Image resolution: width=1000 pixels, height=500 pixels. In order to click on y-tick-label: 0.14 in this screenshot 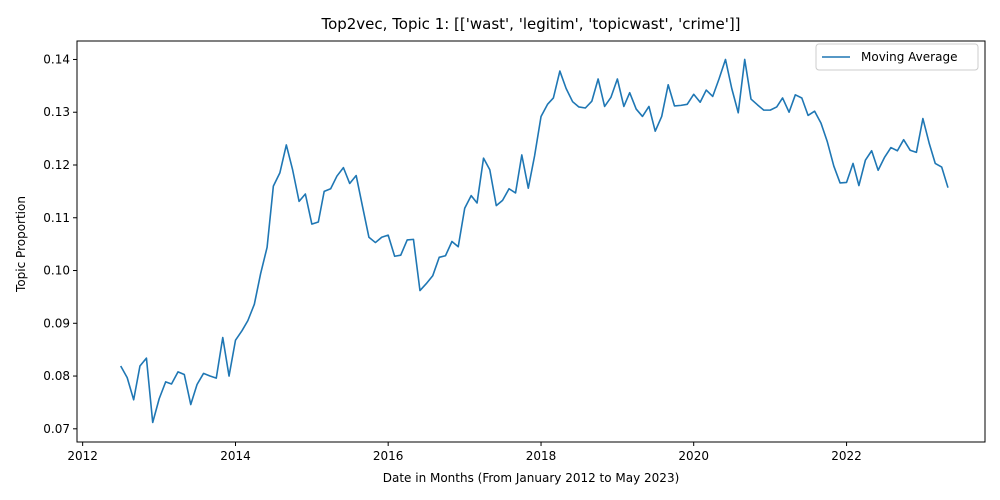, I will do `click(56, 59)`.